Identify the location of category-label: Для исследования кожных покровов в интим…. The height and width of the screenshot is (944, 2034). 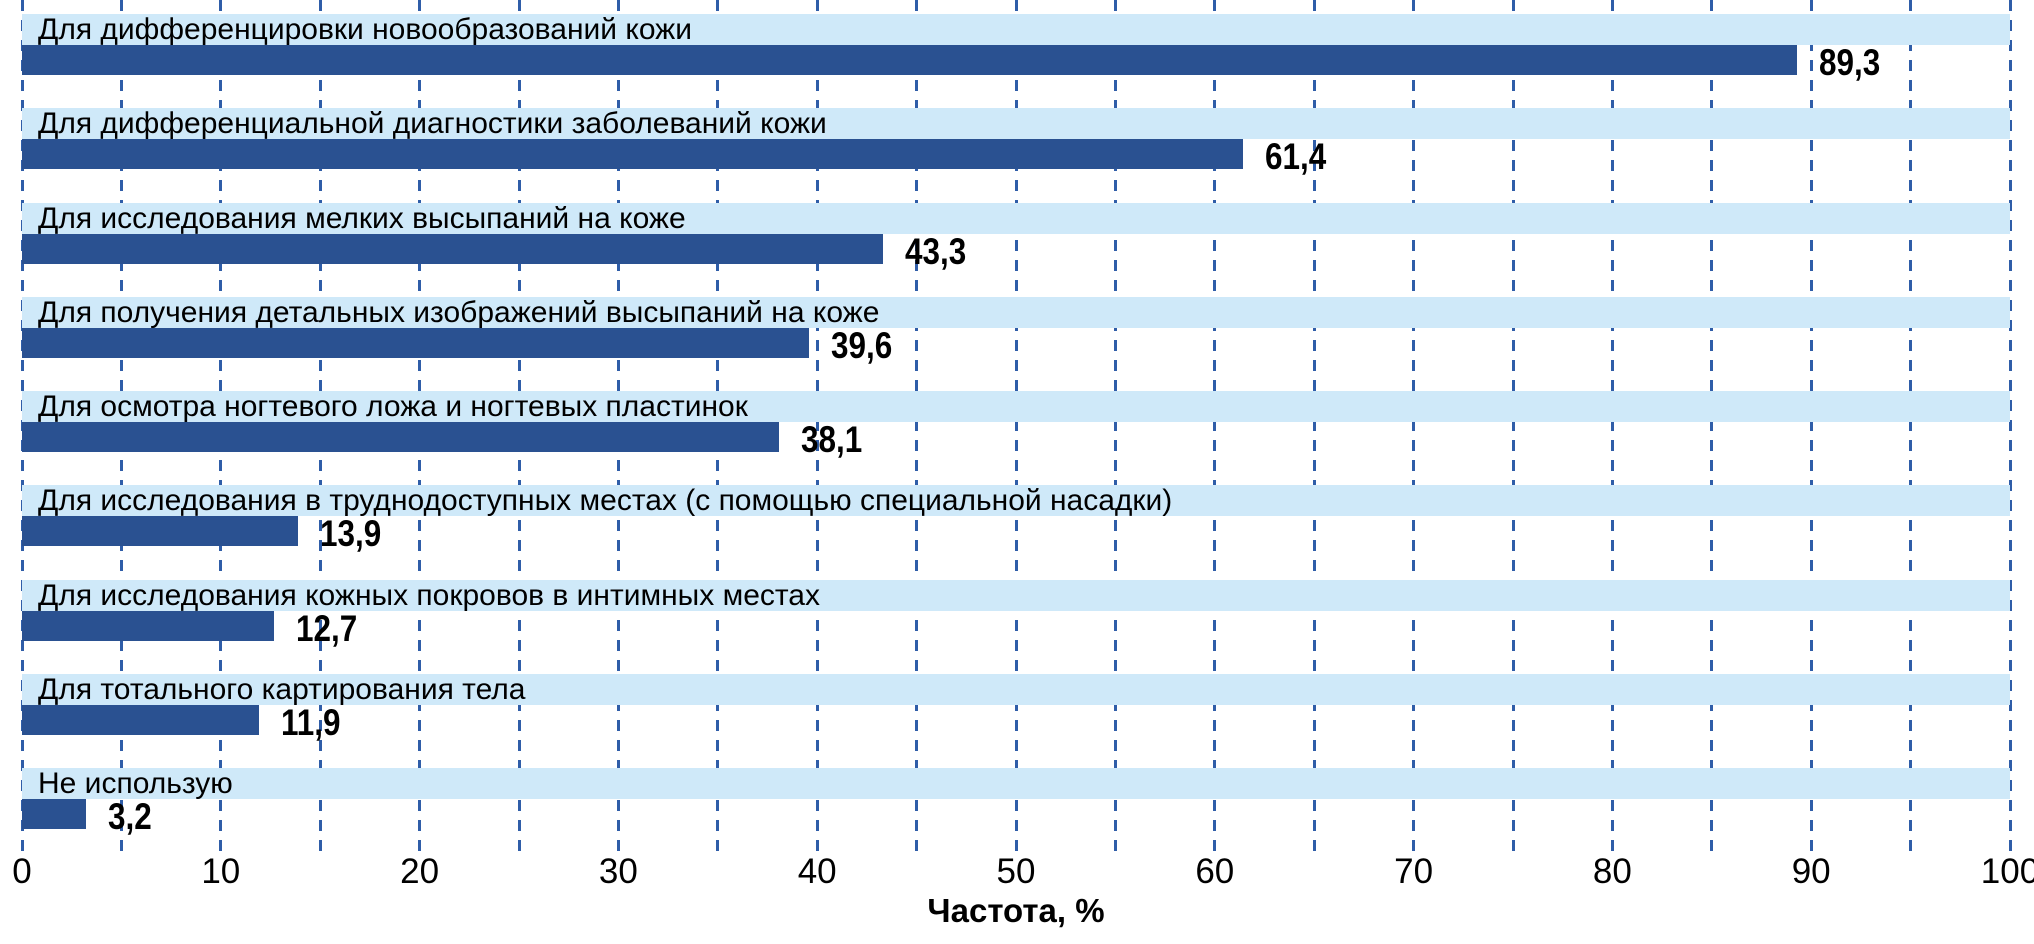
(429, 595).